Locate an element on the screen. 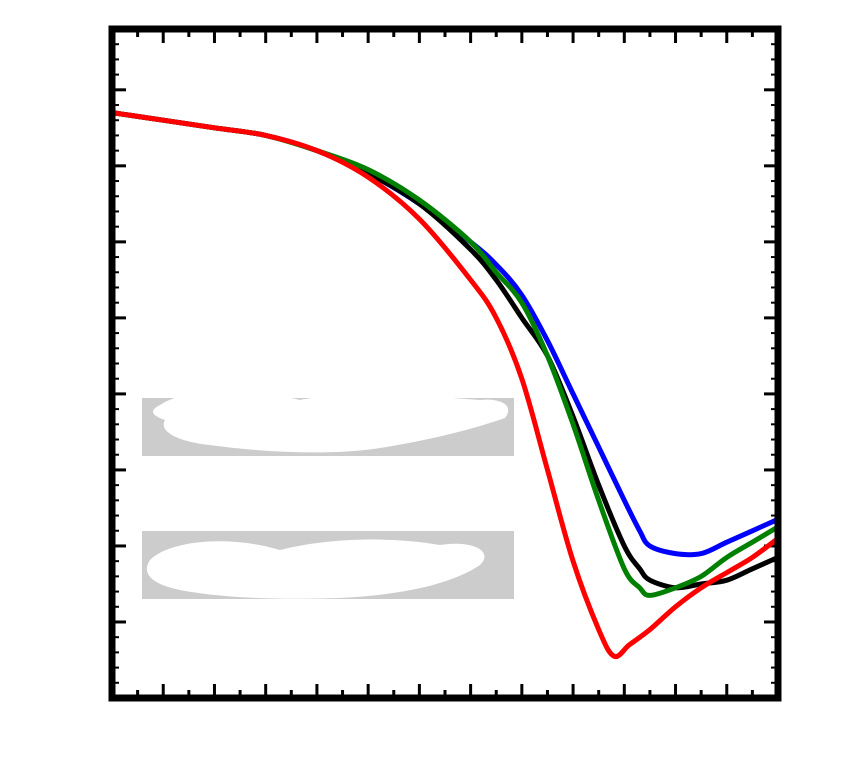  redacted-legend-box-lower is located at coordinates (328, 565).